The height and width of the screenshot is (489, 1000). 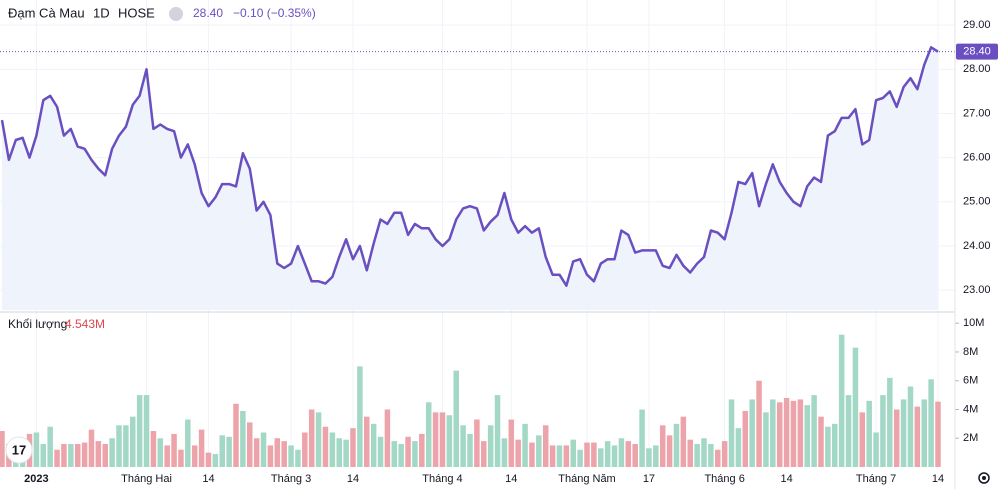 I want to click on price-tag-box, so click(x=977, y=51).